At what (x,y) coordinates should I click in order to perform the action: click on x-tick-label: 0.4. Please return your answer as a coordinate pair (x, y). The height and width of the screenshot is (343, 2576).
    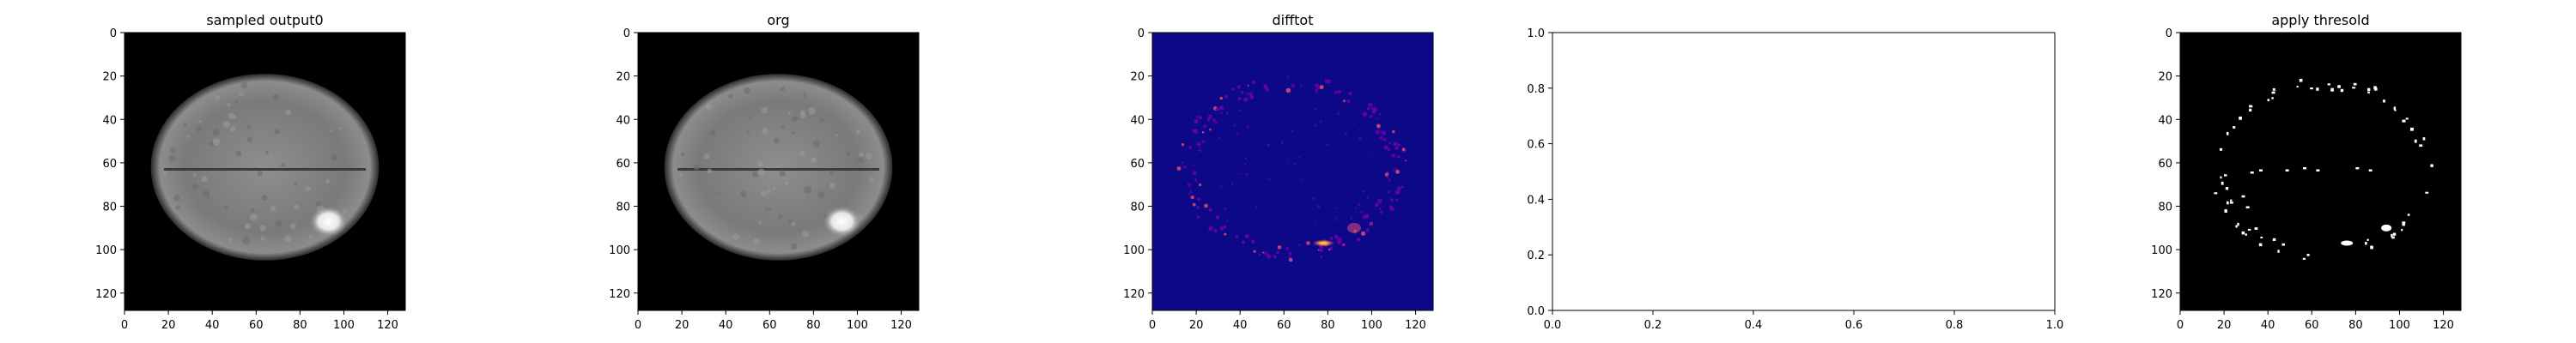
    Looking at the image, I should click on (1754, 326).